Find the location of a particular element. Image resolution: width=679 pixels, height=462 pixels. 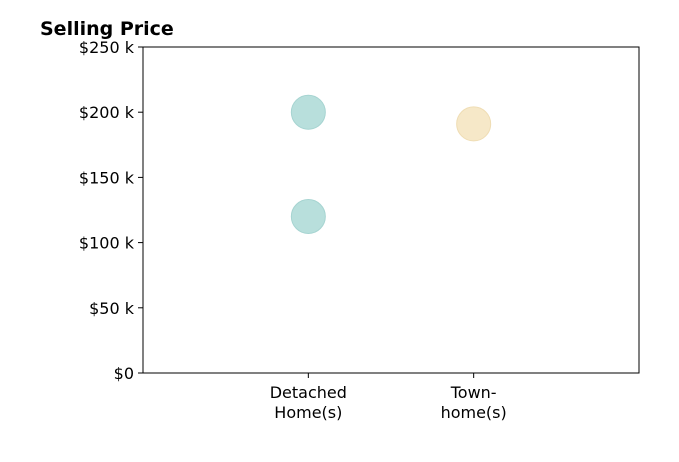

y-axis: $0 $50 k $100 k $150 k $200 k $250 k is located at coordinates (111, 210).